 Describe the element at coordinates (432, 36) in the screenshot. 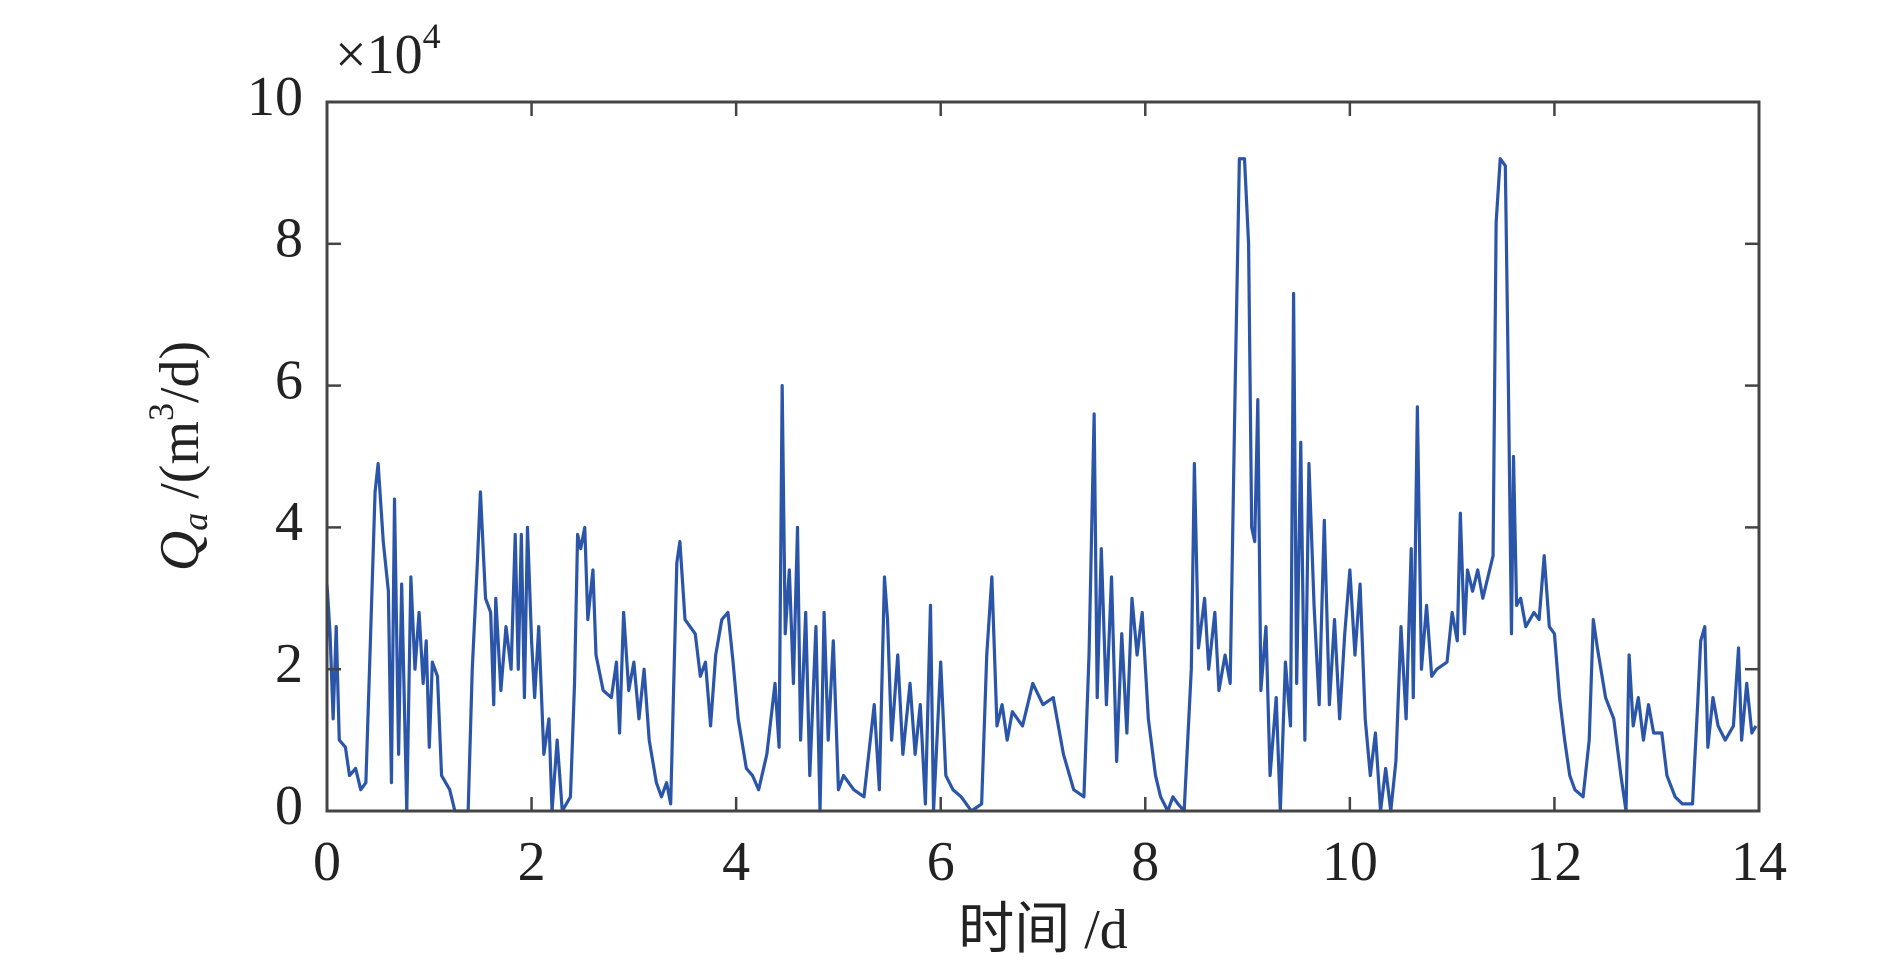

I see `y-multiplier-exponent: 4` at that location.